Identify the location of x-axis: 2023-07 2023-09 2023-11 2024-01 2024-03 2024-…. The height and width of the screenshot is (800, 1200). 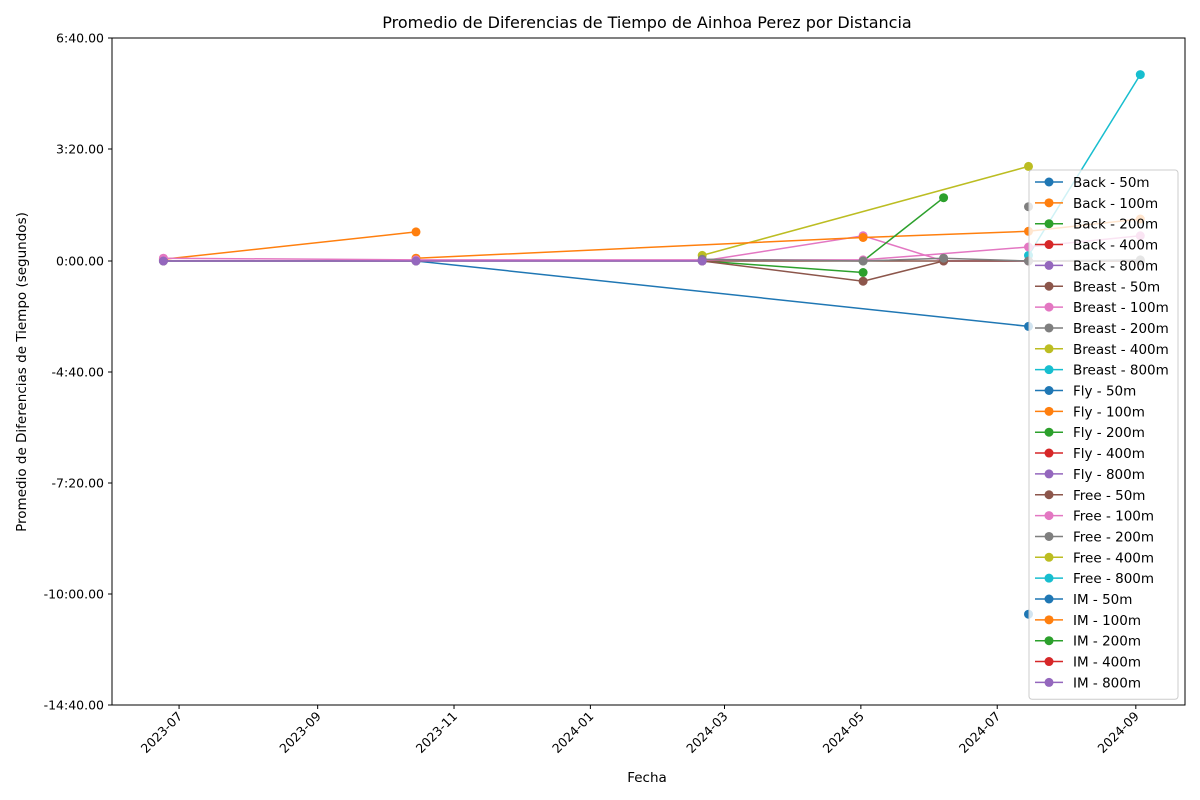
(640, 730).